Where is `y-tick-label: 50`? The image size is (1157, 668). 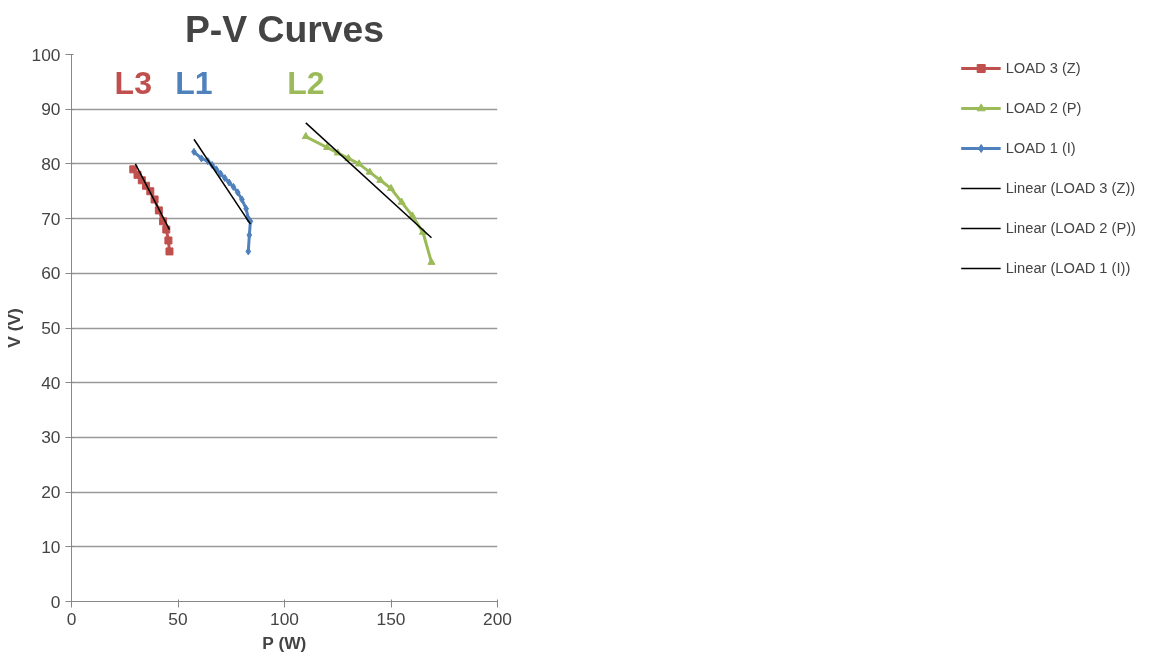 y-tick-label: 50 is located at coordinates (51, 328).